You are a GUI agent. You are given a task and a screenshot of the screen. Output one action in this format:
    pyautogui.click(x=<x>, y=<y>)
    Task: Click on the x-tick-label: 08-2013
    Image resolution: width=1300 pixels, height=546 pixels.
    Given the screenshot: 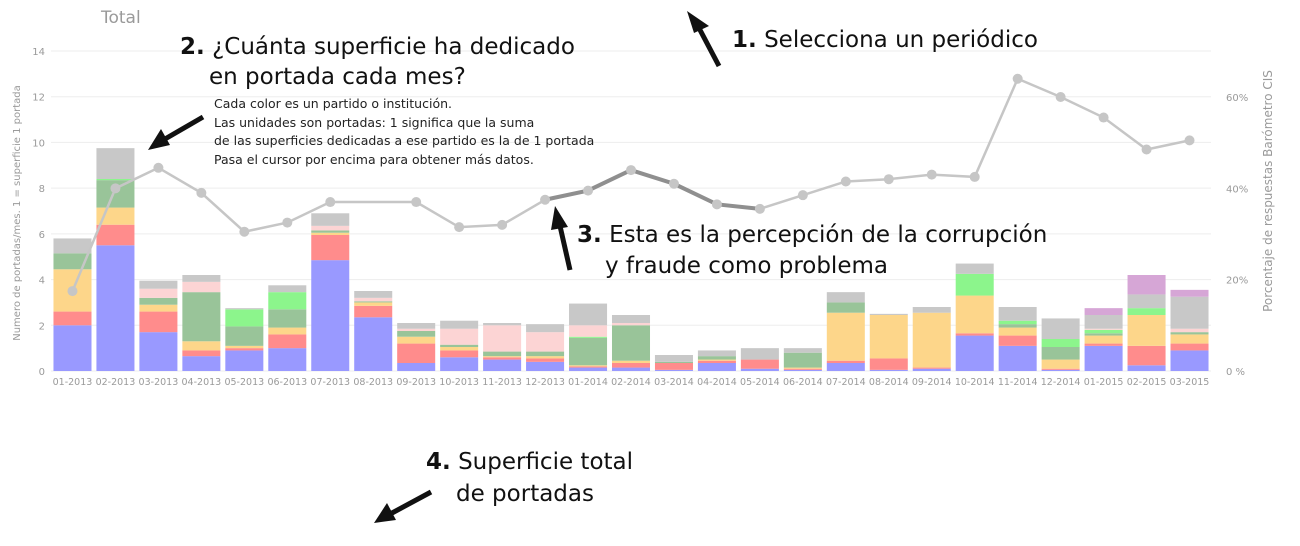 What is the action you would take?
    pyautogui.click(x=373, y=382)
    